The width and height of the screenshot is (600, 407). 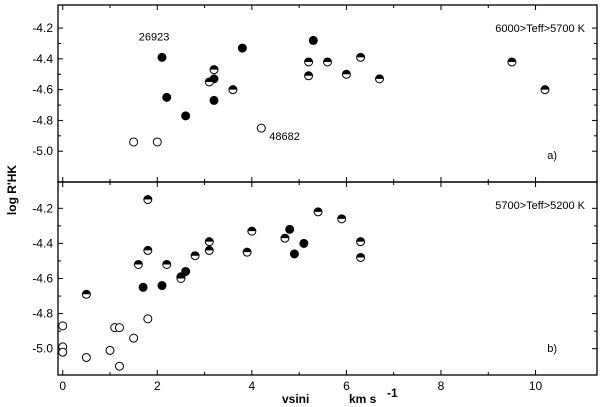 What do you see at coordinates (157, 386) in the screenshot?
I see `x-tick-label: 2` at bounding box center [157, 386].